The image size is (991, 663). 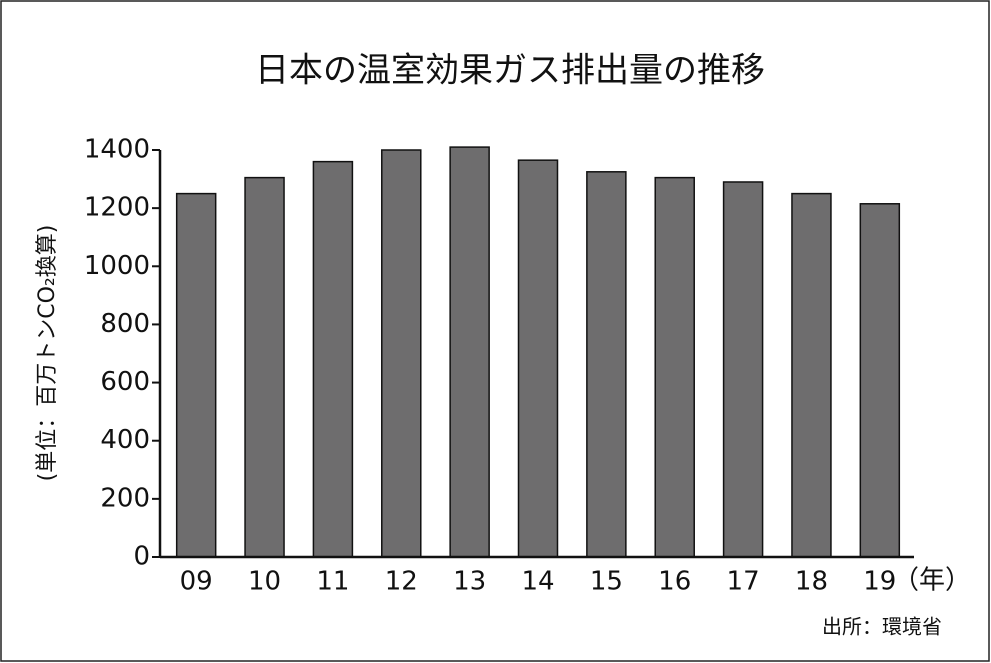 What do you see at coordinates (47, 353) in the screenshot?
I see `y-axis-label: (単位：百万トンCO₂換算)` at bounding box center [47, 353].